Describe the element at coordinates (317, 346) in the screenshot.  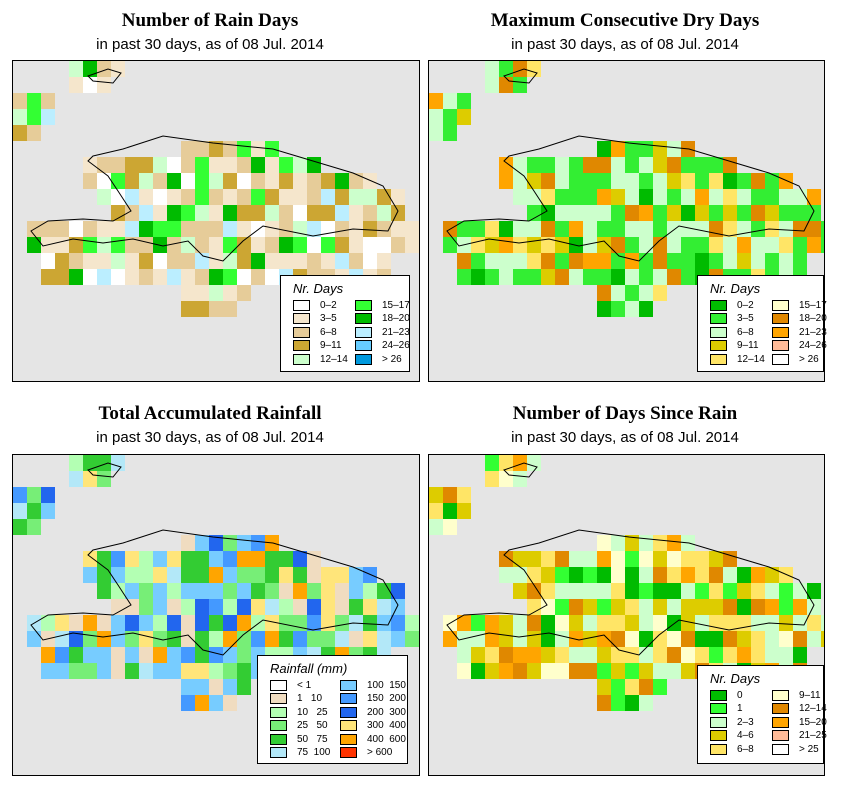
I see `legend-item: 9–11` at that location.